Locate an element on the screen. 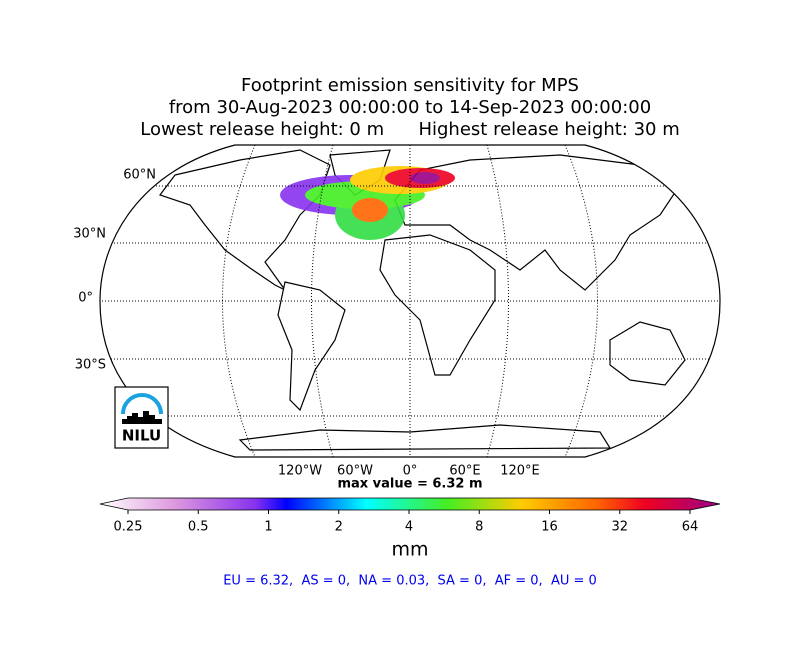 The height and width of the screenshot is (650, 800). north-america is located at coordinates (245, 220).